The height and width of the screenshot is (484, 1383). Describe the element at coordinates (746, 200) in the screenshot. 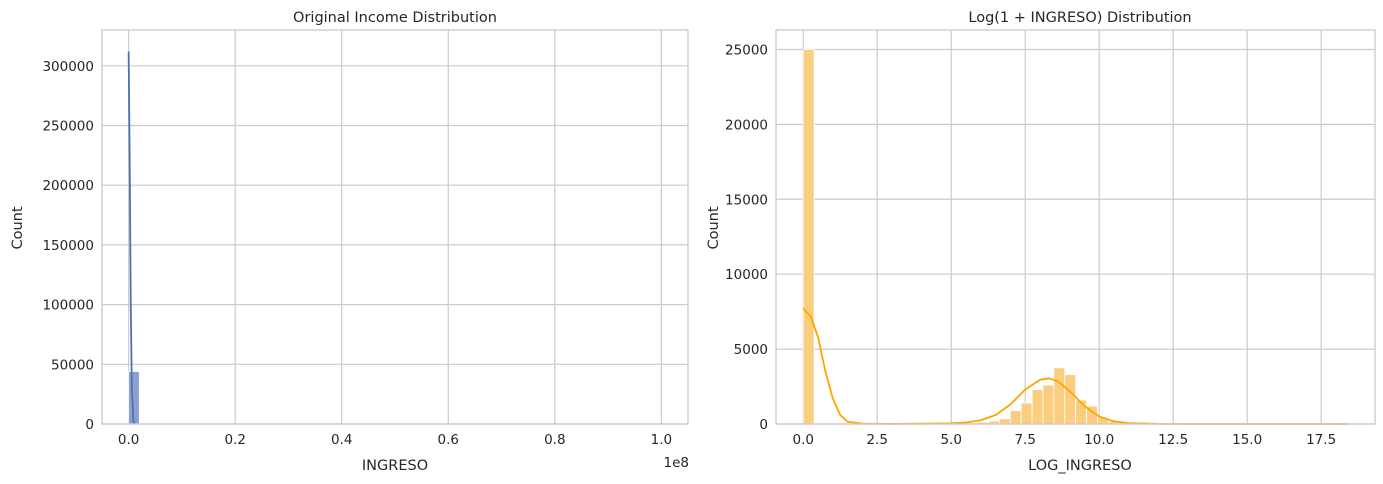

I see `y-tick-label: 15000` at that location.